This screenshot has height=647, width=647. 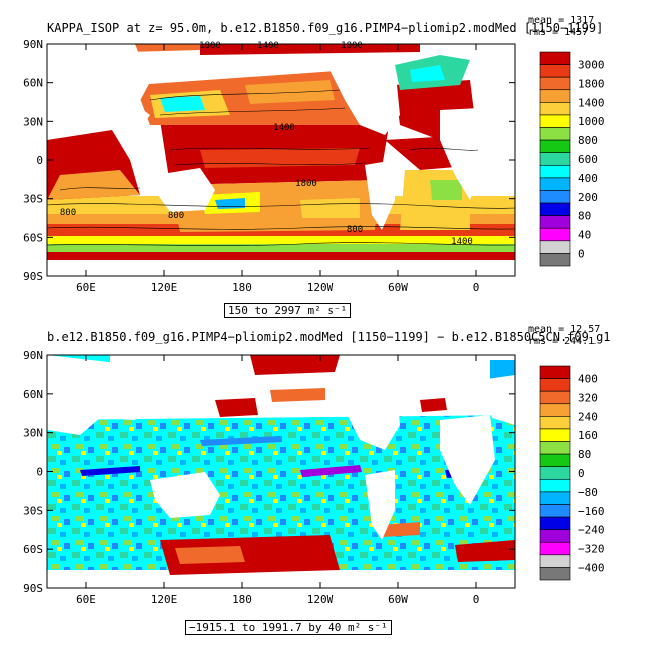 I want to click on colorbar-label: −160, so click(x=591, y=511).